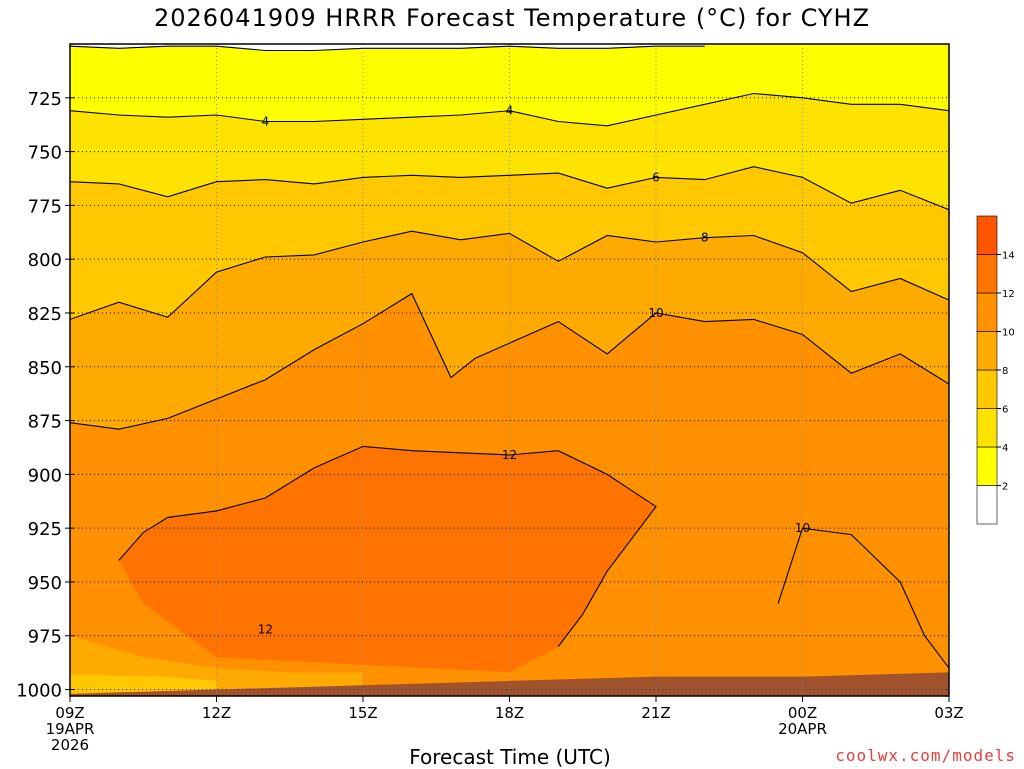  Describe the element at coordinates (510, 757) in the screenshot. I see `x-axis-label: Forecast Time (UTC)` at that location.